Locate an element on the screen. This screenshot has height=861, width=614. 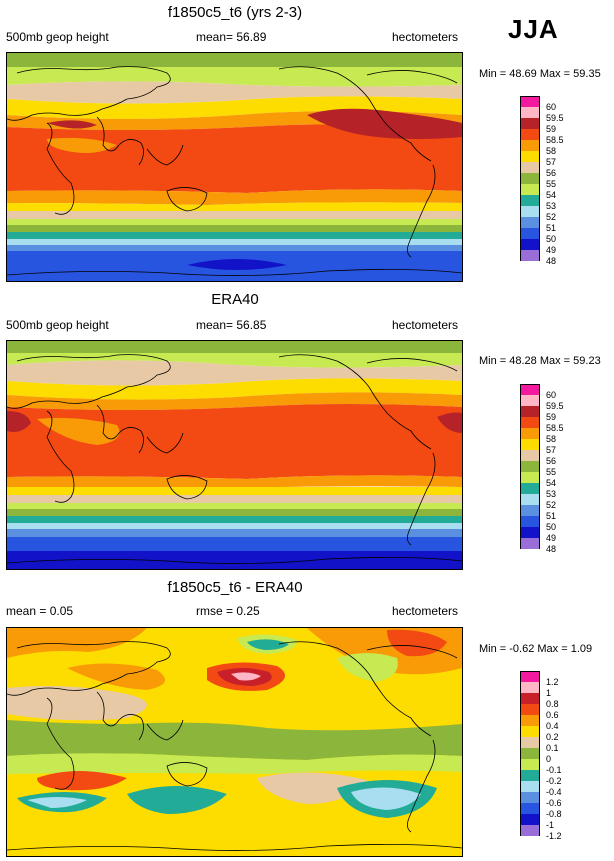
legend-tick-label: 51 is located at coordinates (551, 228).